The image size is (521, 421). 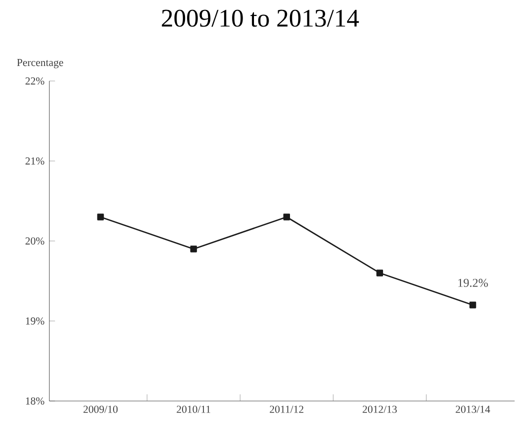 What do you see at coordinates (35, 241) in the screenshot?
I see `y-tick-label: 20%` at bounding box center [35, 241].